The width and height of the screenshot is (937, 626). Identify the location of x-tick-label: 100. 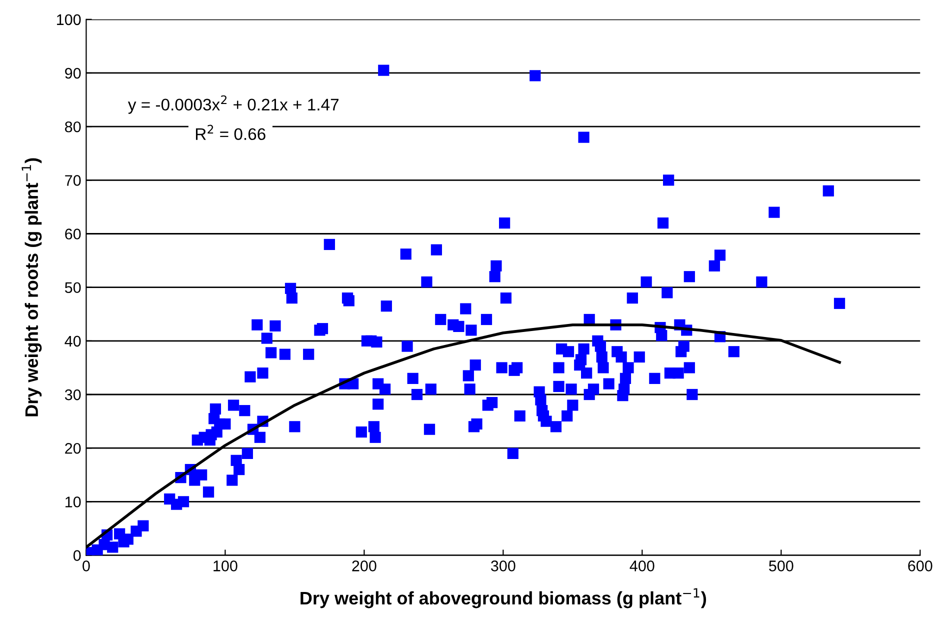
(226, 566).